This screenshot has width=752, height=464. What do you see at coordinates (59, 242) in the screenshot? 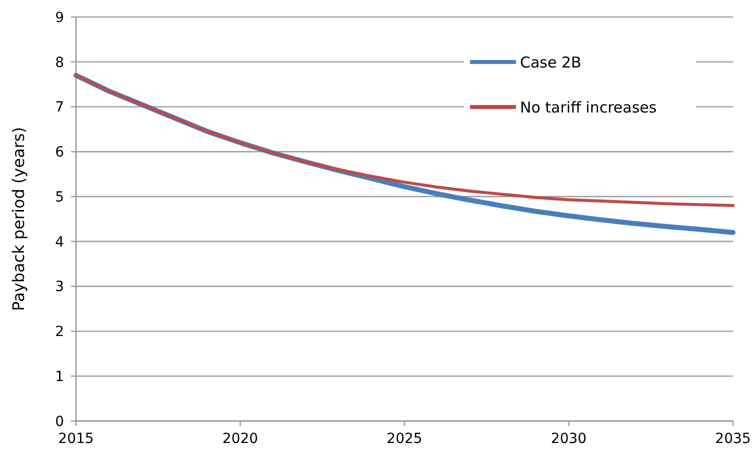
I see `y-tick-label: 4` at bounding box center [59, 242].